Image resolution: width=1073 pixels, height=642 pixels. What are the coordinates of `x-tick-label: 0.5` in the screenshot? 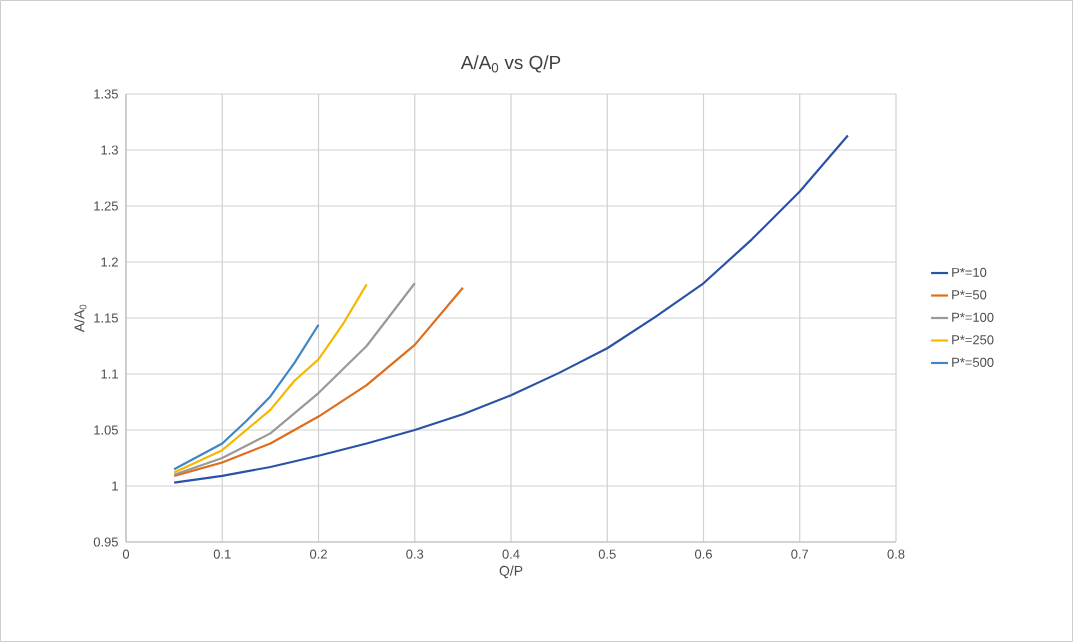 It's located at (607, 554).